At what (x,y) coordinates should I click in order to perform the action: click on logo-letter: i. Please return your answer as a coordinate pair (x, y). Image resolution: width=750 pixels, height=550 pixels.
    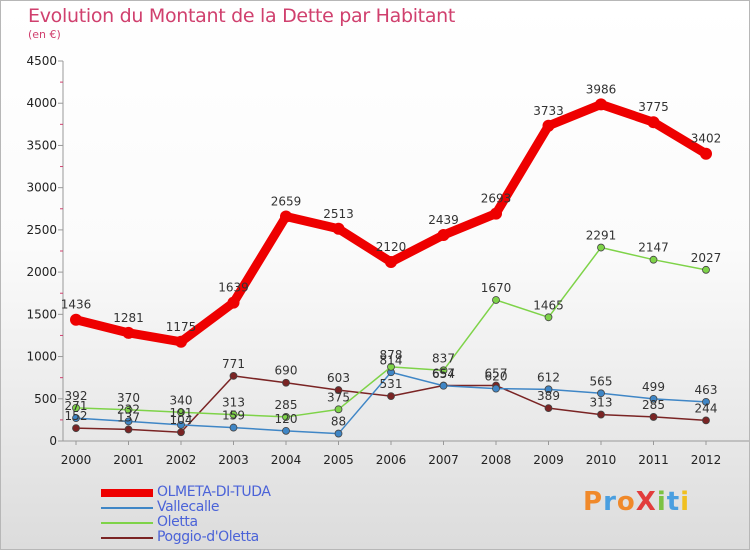
    Looking at the image, I should click on (661, 502).